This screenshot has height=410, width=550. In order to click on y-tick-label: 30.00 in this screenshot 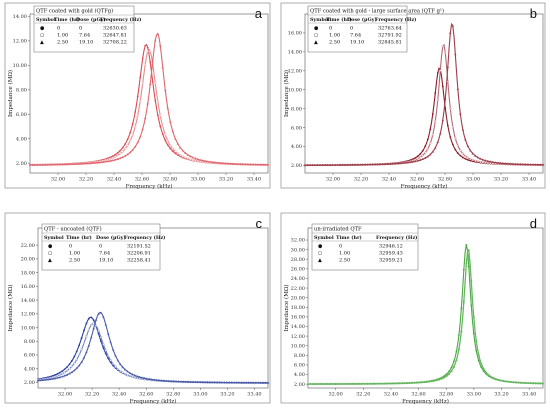, I will do `click(298, 250)`.